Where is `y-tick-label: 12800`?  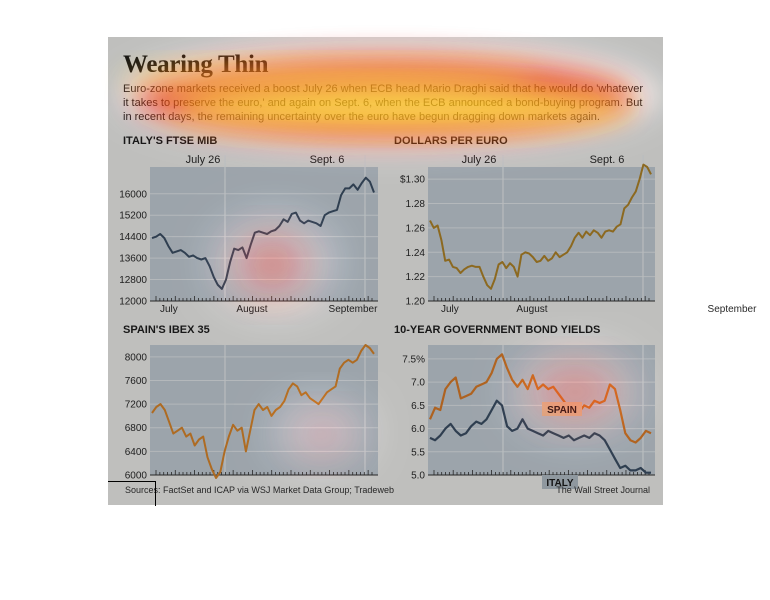 y-tick-label: 12800 is located at coordinates (133, 280).